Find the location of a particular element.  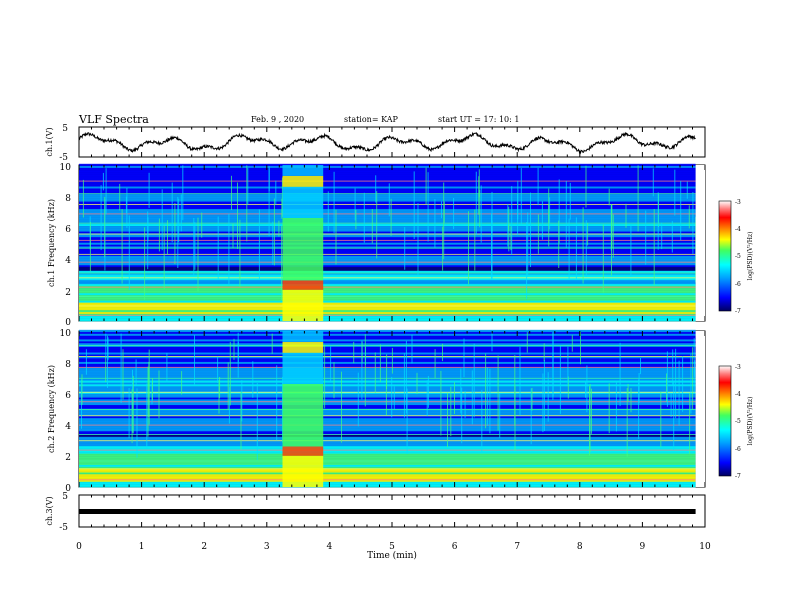

xtick-label-5: 5 is located at coordinates (392, 547).